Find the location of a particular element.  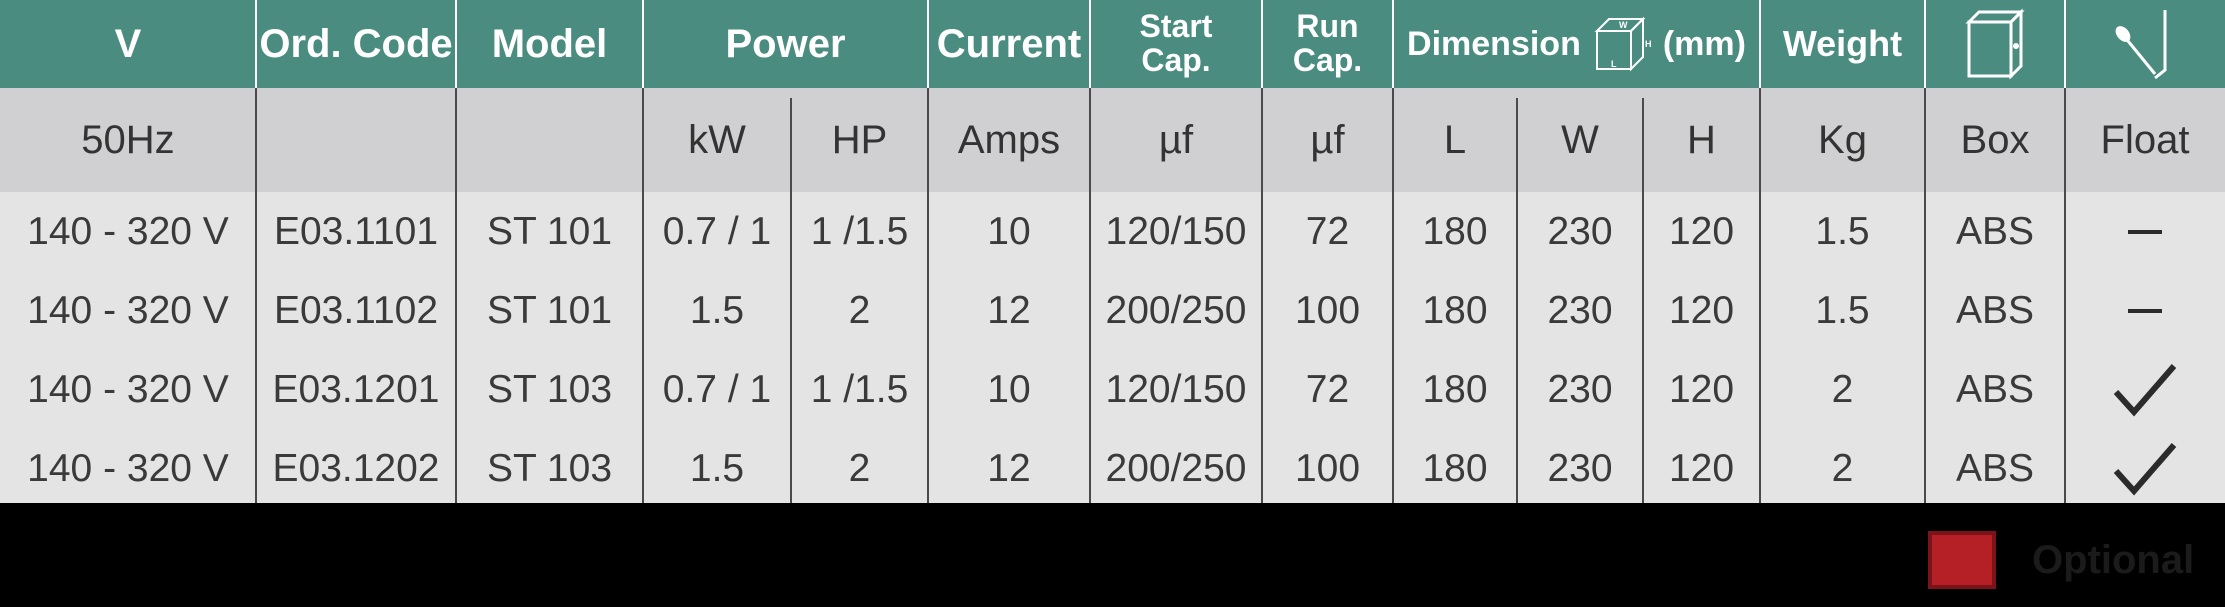

header-weight: Weight is located at coordinates (1842, 43).